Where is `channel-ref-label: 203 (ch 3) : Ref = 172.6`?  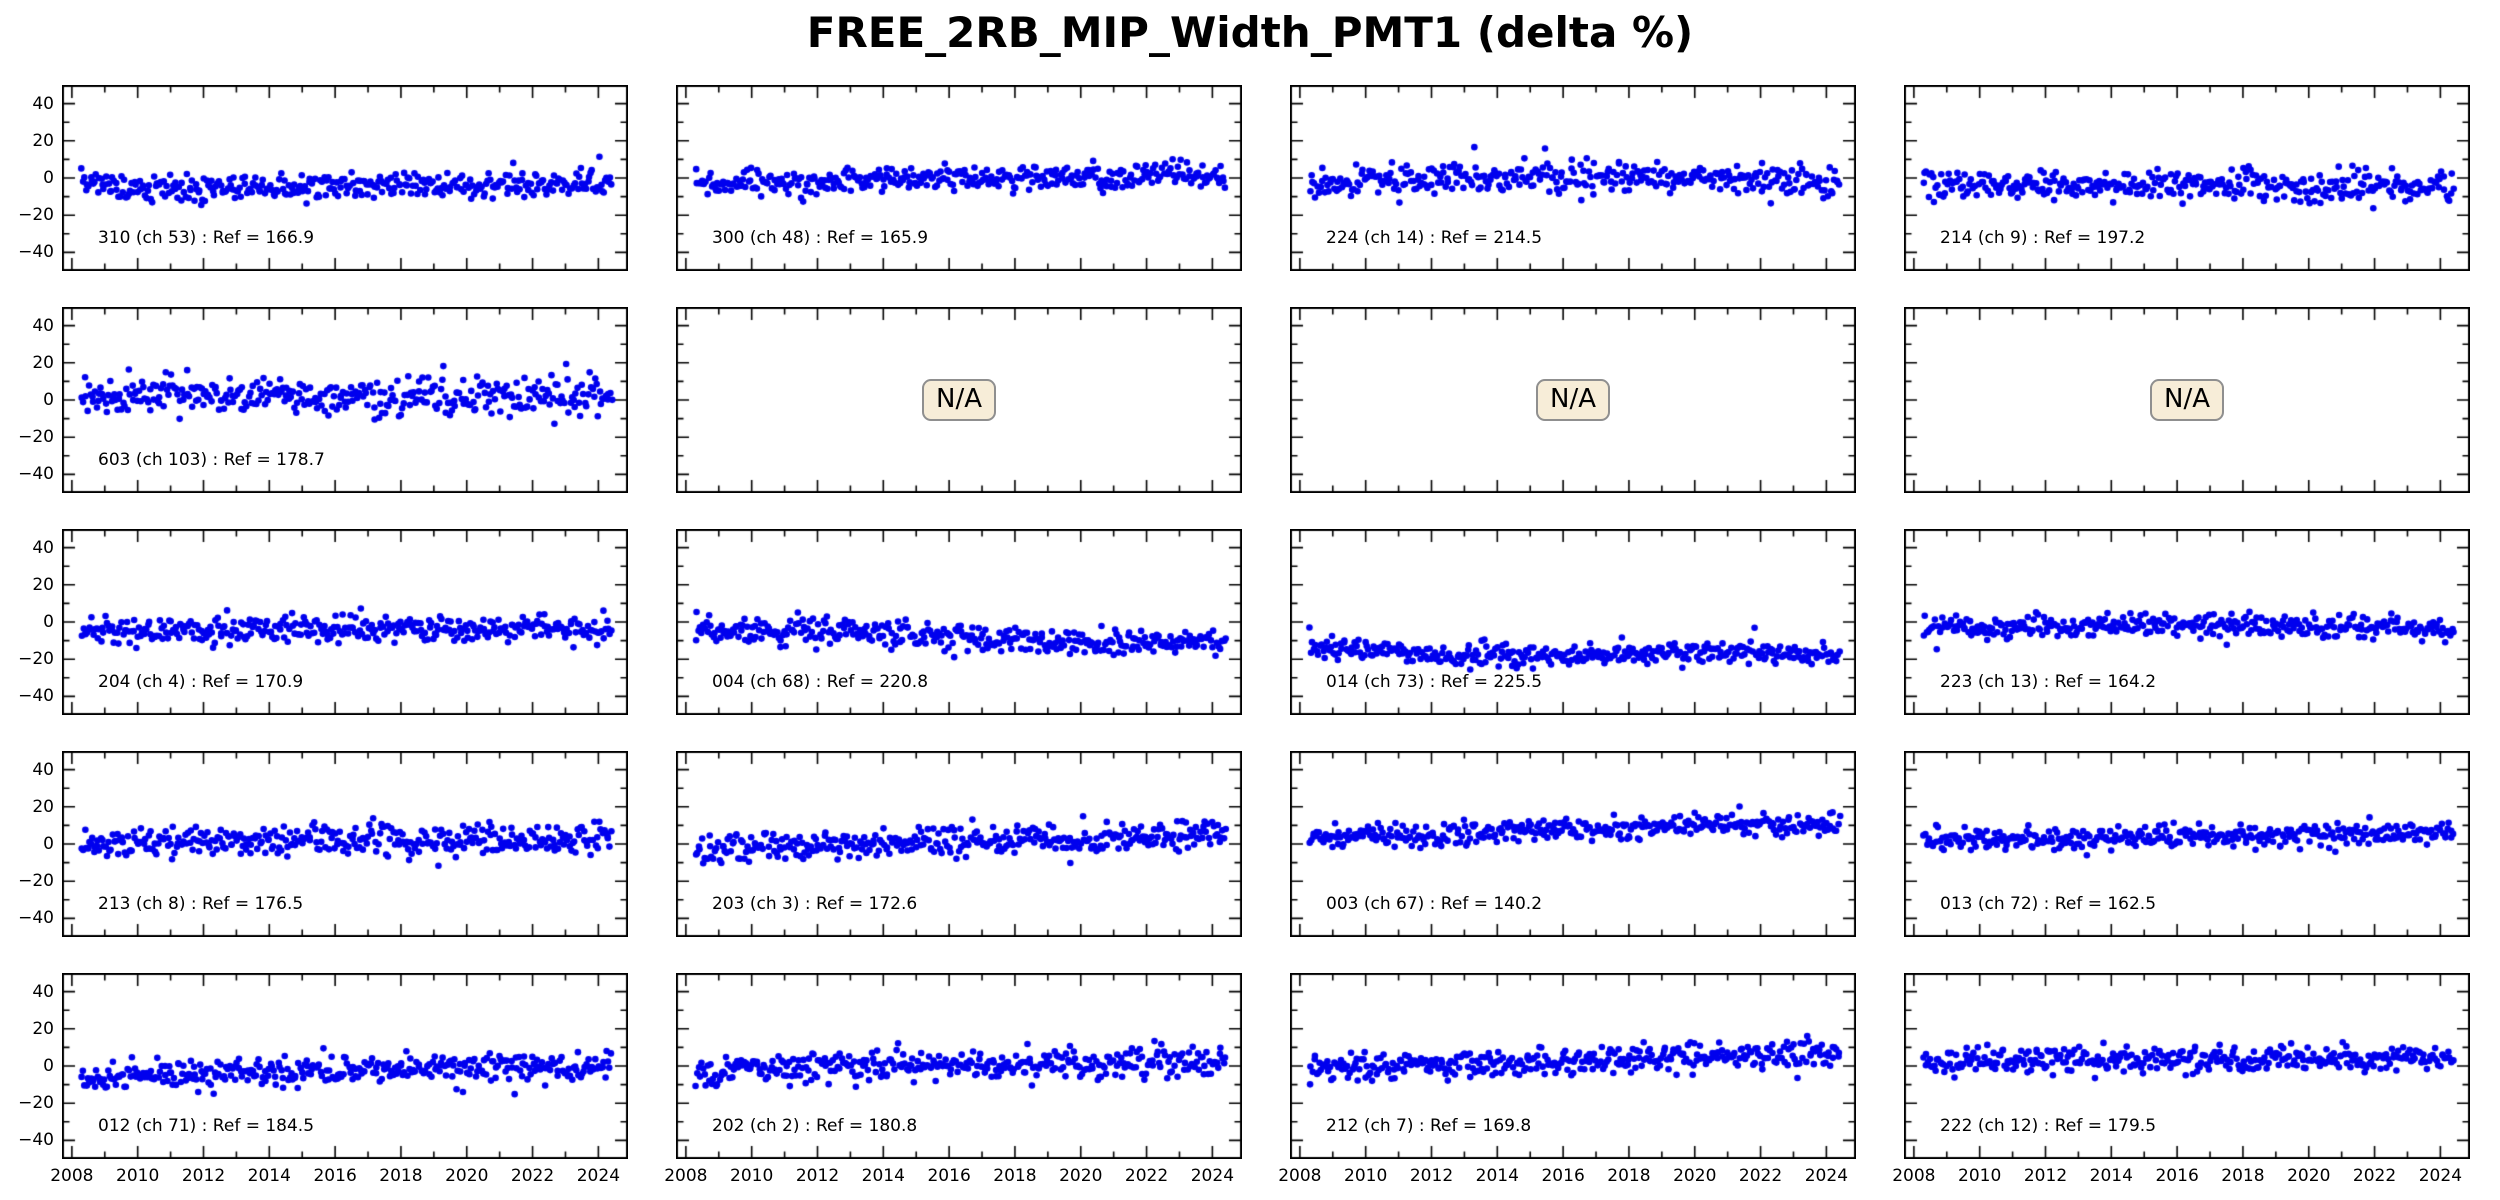 channel-ref-label: 203 (ch 3) : Ref = 172.6 is located at coordinates (815, 904).